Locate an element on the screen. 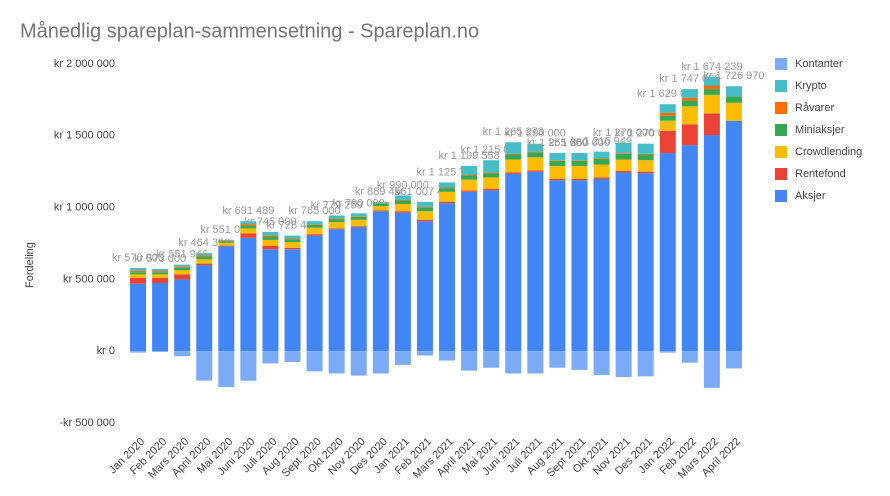 The image size is (890, 496). legend-label: Crowdlending is located at coordinates (828, 152).